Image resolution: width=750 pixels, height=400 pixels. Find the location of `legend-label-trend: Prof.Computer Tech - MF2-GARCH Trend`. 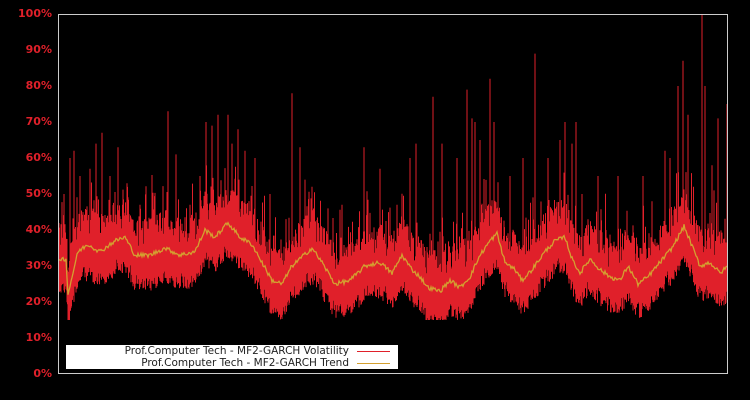

legend-label-trend: Prof.Computer Tech - MF2-GARCH Trend is located at coordinates (245, 363).